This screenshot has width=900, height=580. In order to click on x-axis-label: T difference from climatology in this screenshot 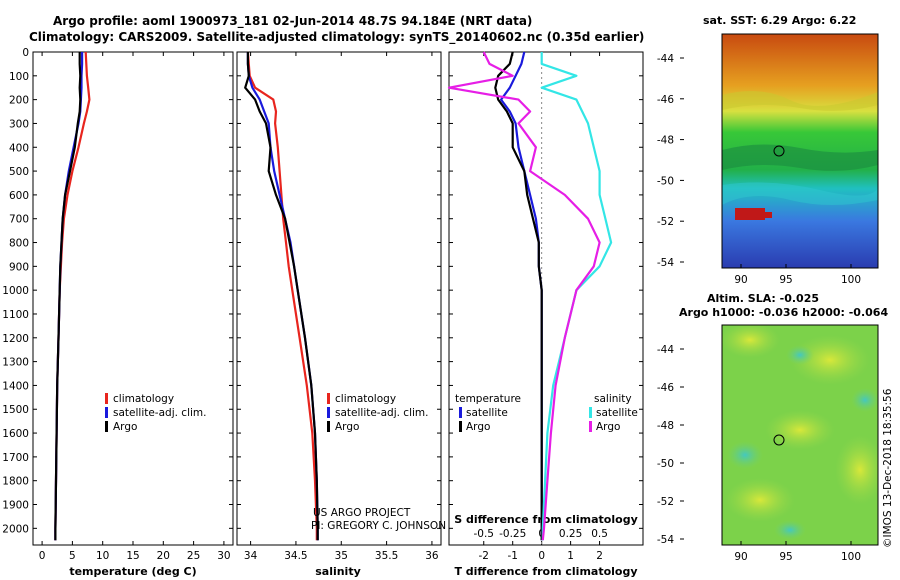, I will do `click(545, 571)`.